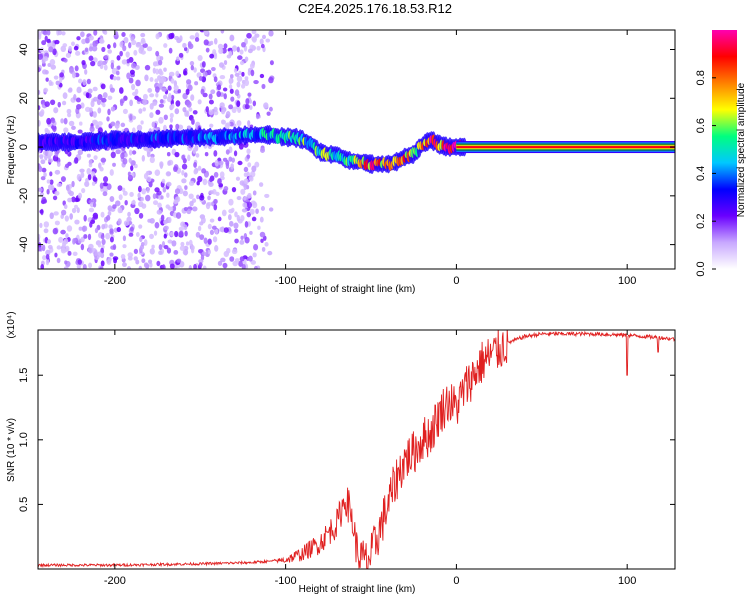 Image resolution: width=750 pixels, height=600 pixels. What do you see at coordinates (705, 173) in the screenshot?
I see `colorbar-ticks: 0.0 0.2 0.4 0.6 0.8` at bounding box center [705, 173].